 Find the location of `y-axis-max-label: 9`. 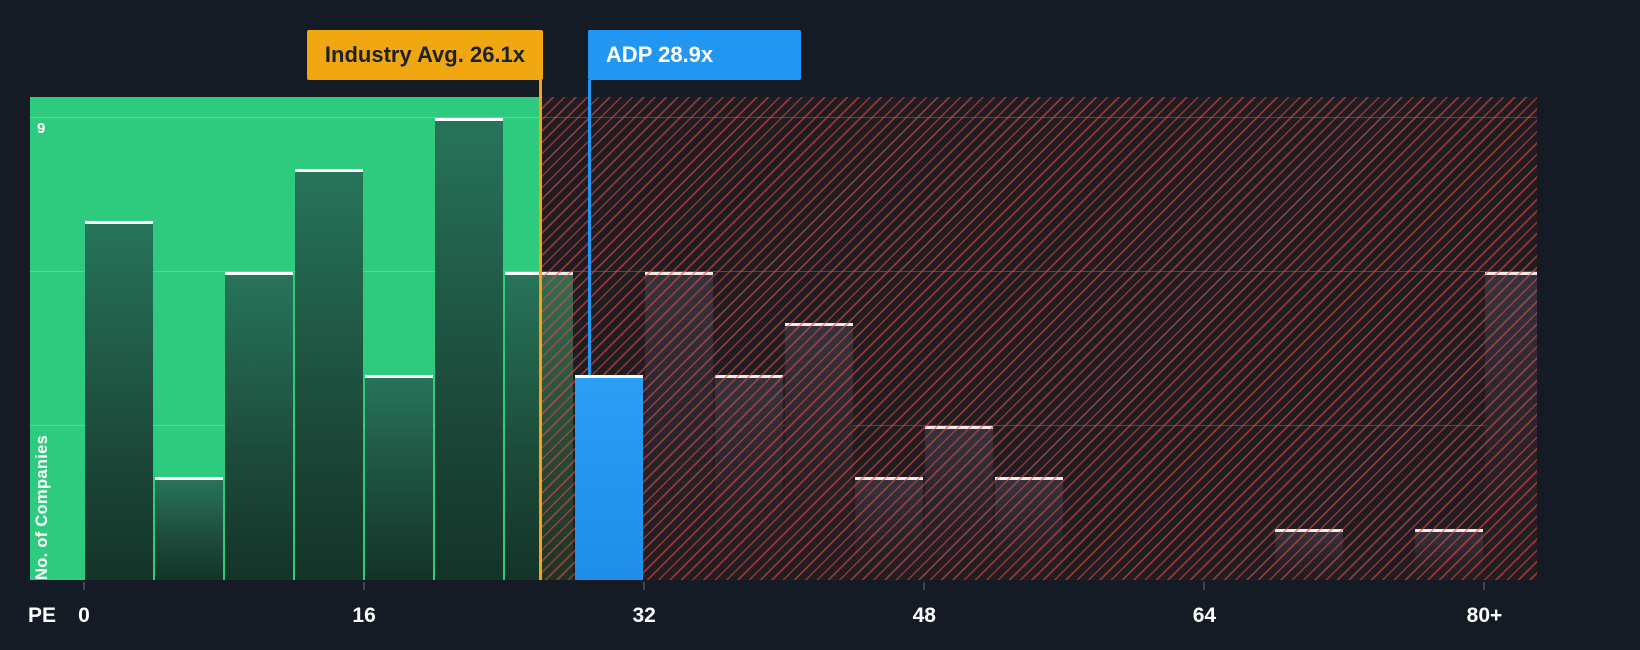

y-axis-max-label: 9 is located at coordinates (41, 128).